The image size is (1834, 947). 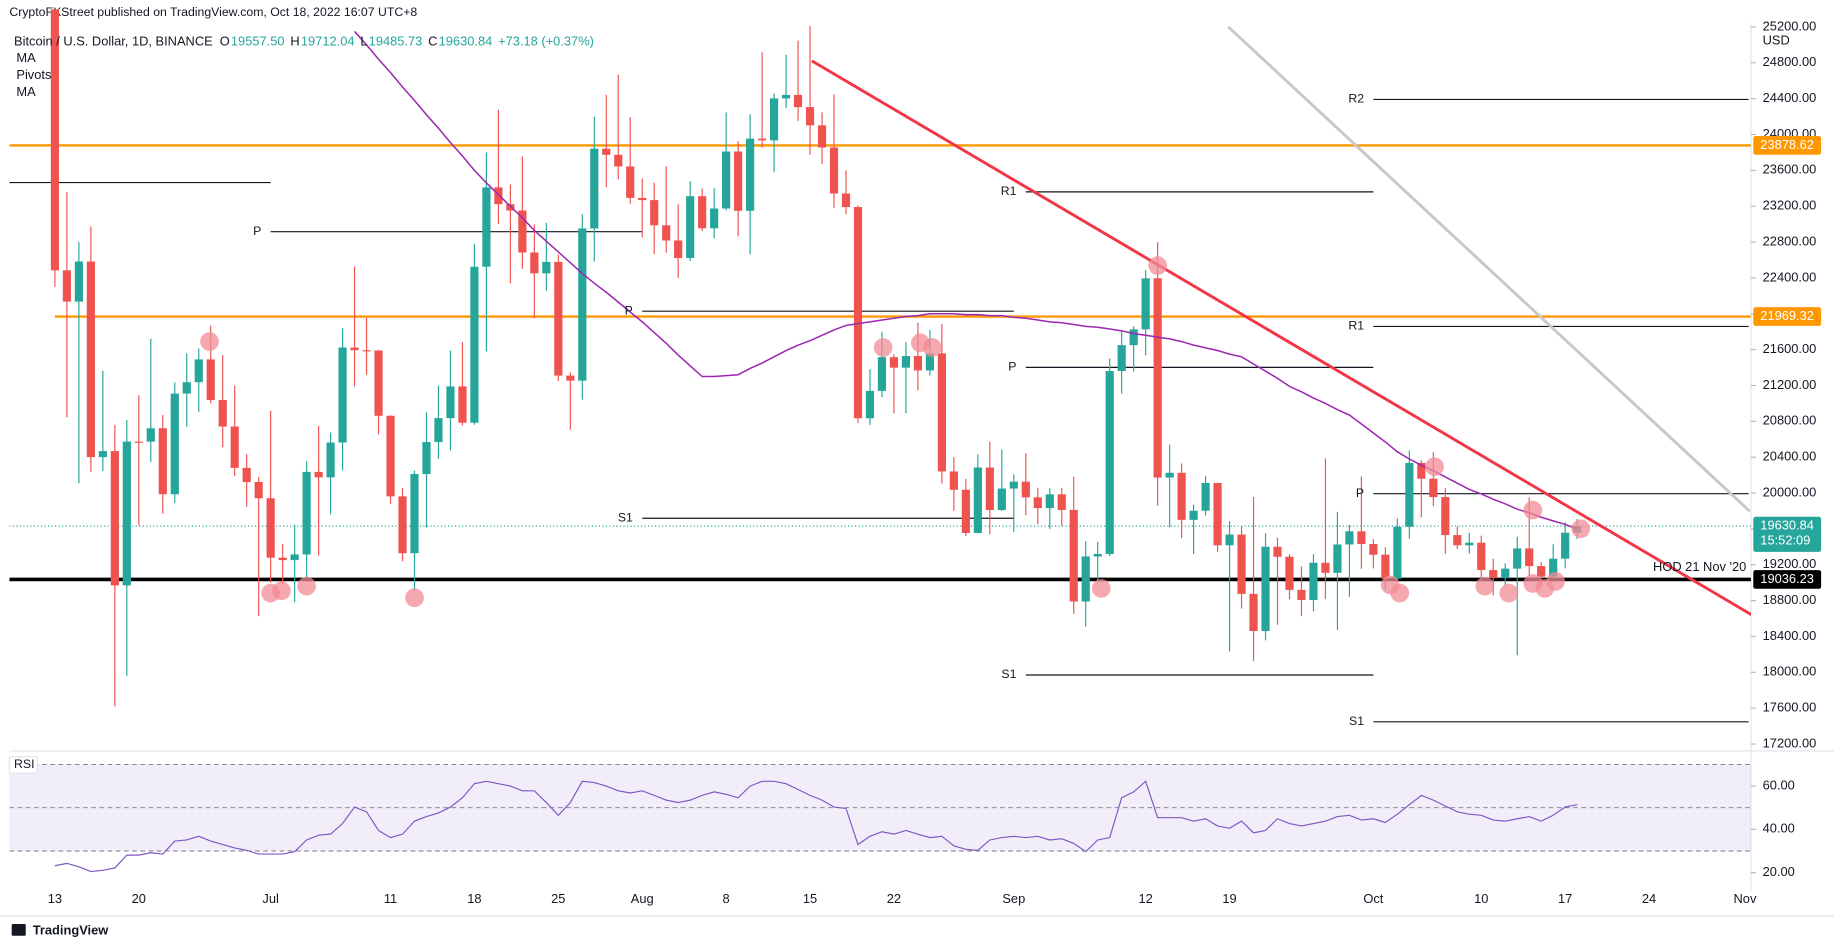 What do you see at coordinates (363, 41) in the screenshot?
I see `legend-text: L` at bounding box center [363, 41].